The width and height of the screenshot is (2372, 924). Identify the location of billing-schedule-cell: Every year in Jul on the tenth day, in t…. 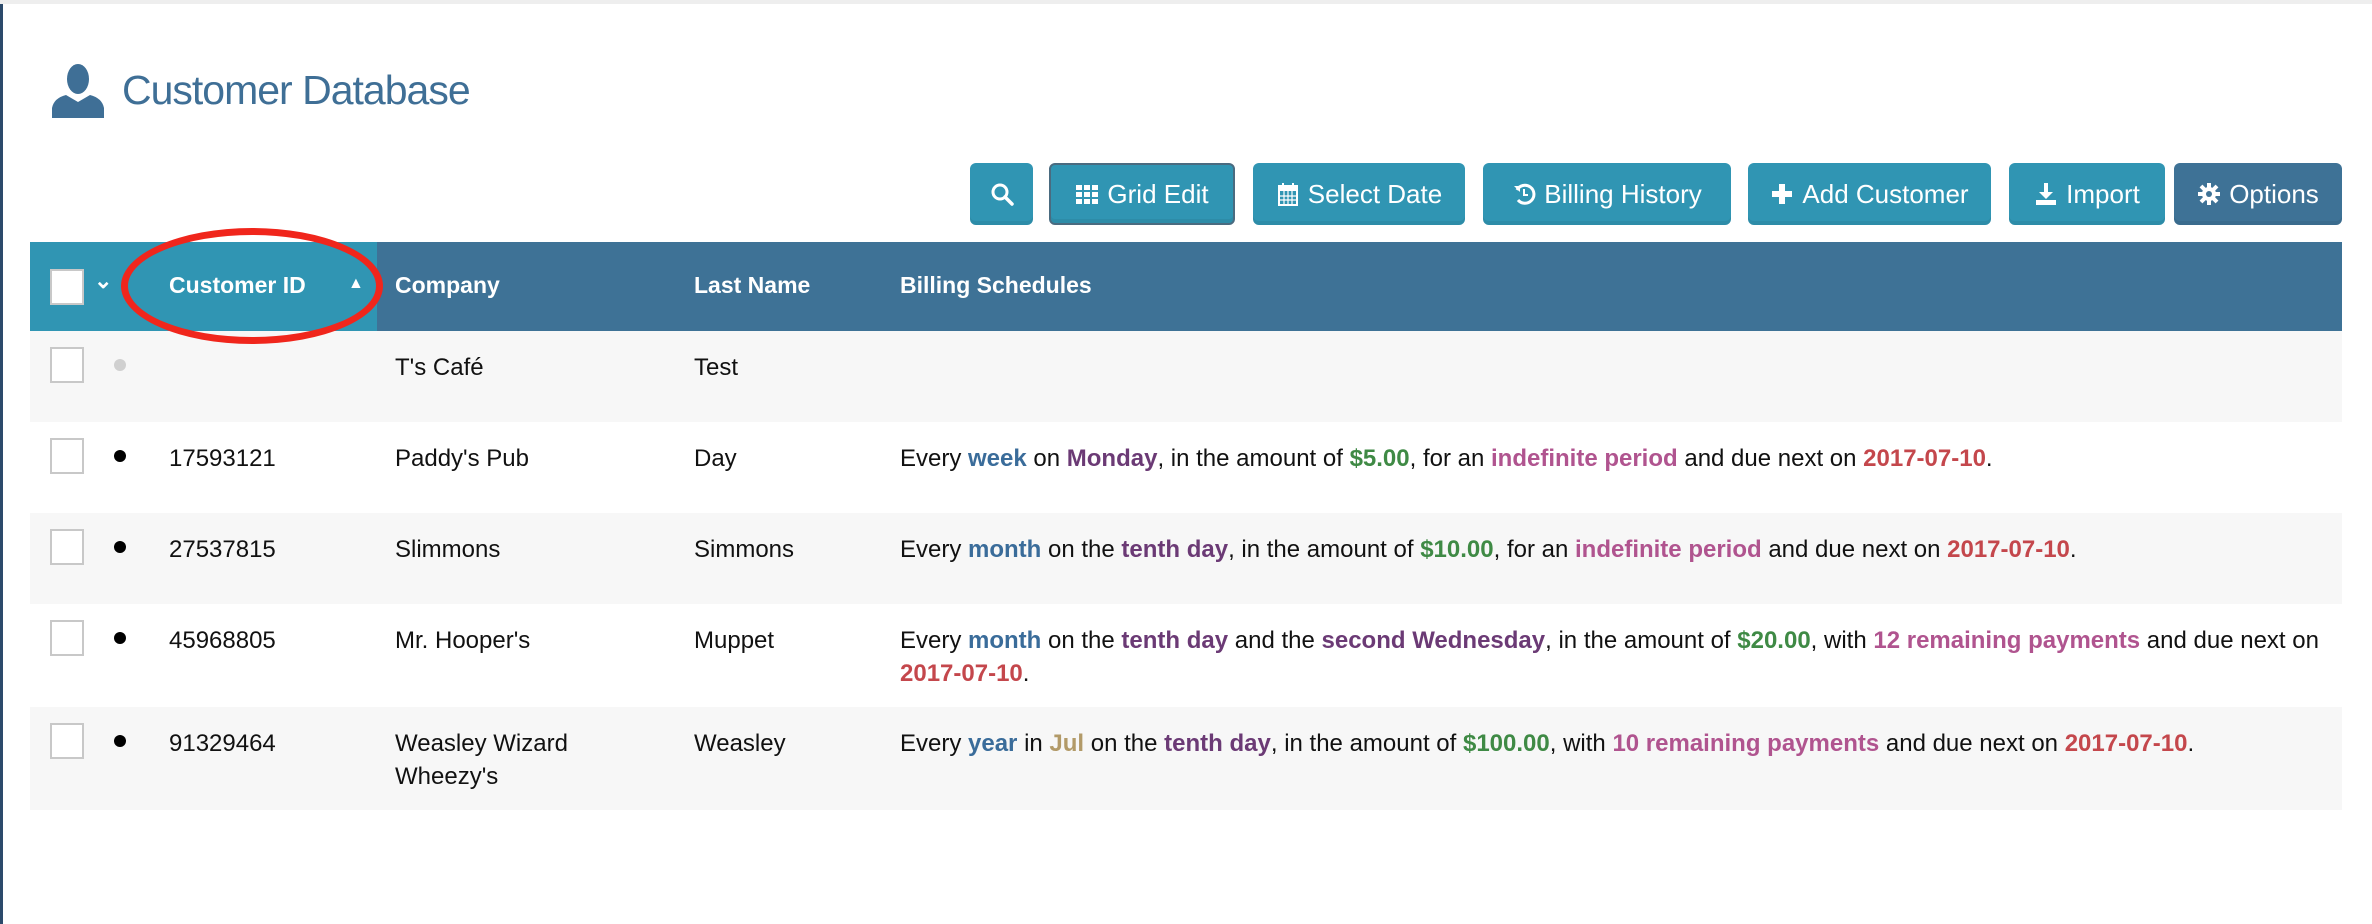
(1610, 743).